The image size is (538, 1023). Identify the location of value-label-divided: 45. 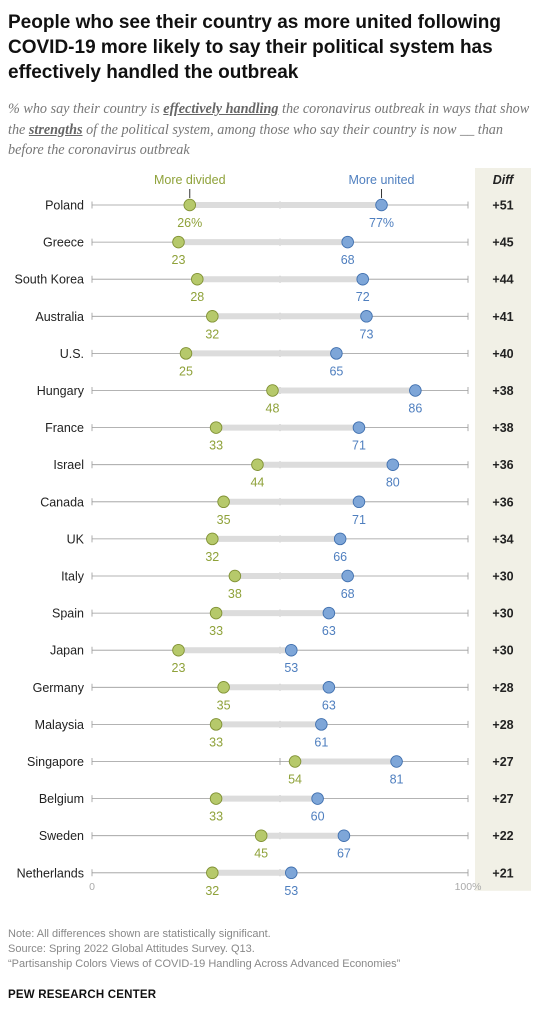
(261, 854).